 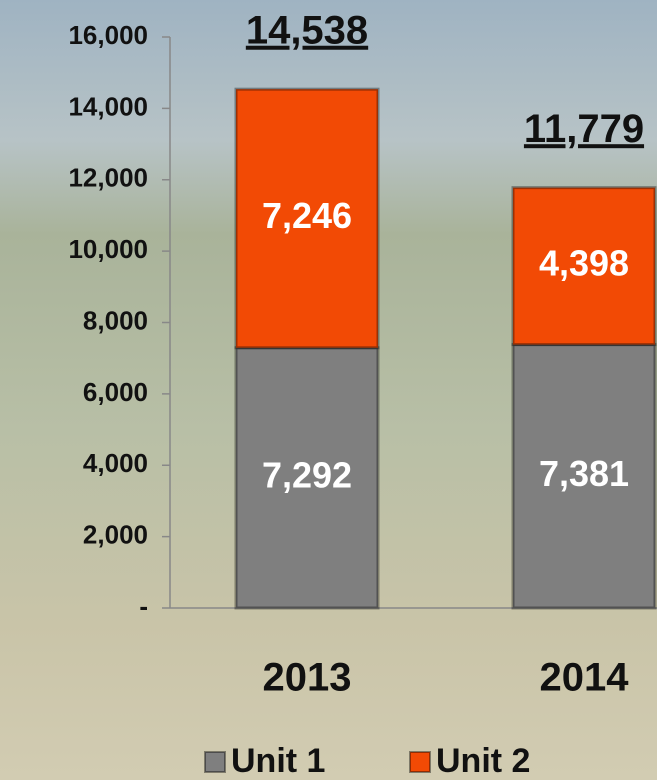 What do you see at coordinates (143, 606) in the screenshot?
I see `y-tick-label: -` at bounding box center [143, 606].